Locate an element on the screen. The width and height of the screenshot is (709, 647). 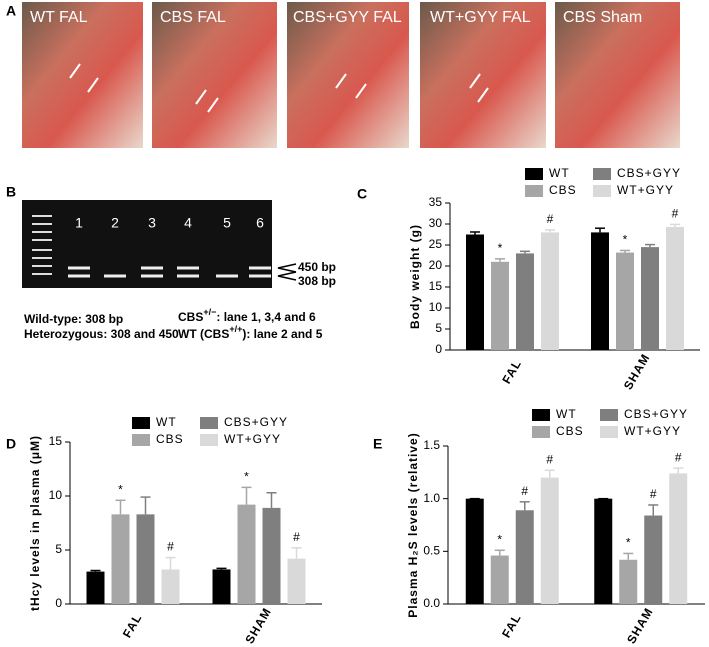
photo-label: CBS Sham is located at coordinates (602, 17).